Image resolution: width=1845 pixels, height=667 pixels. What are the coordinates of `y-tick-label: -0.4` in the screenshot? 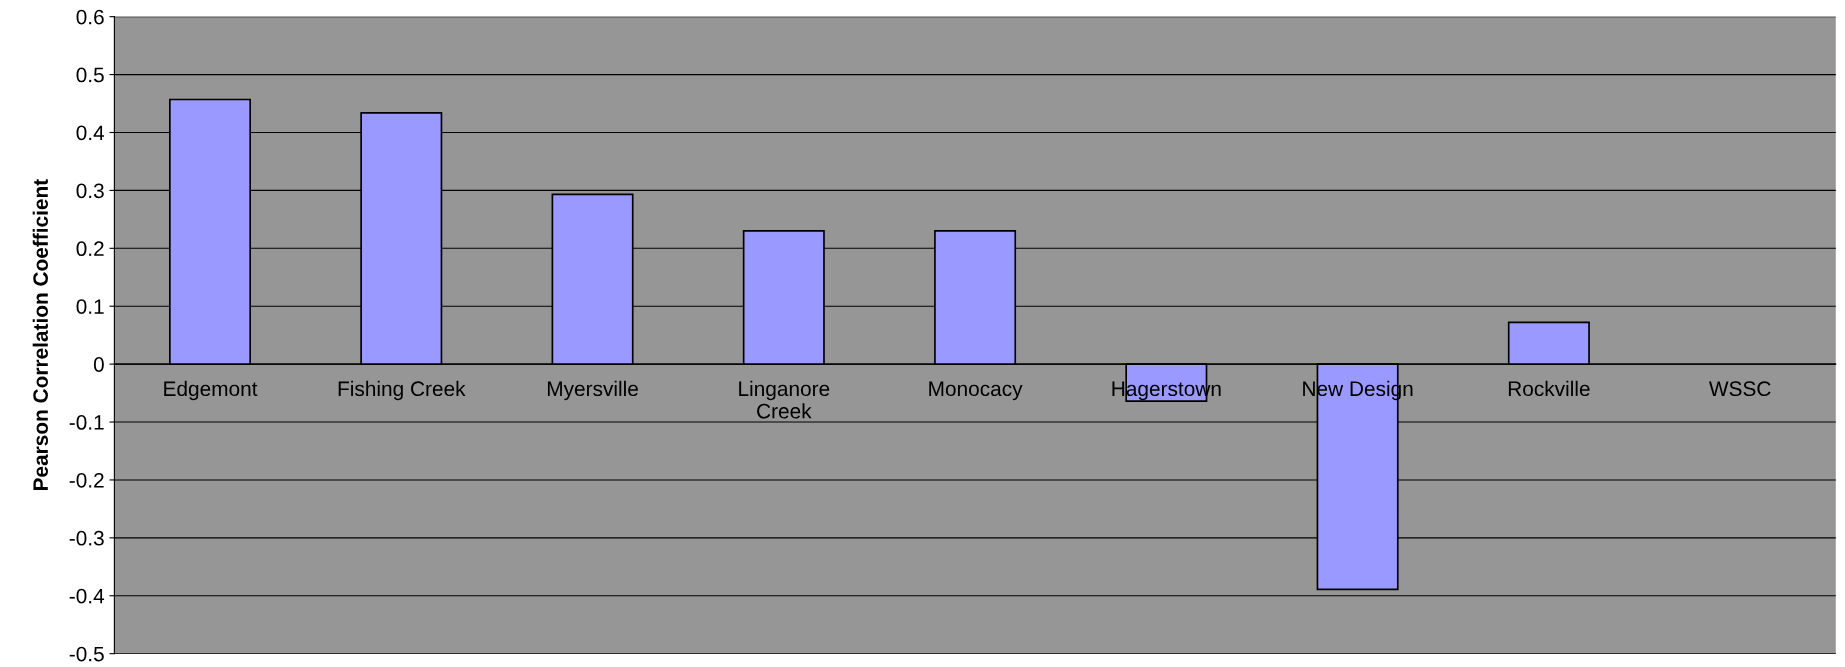 It's located at (87, 596).